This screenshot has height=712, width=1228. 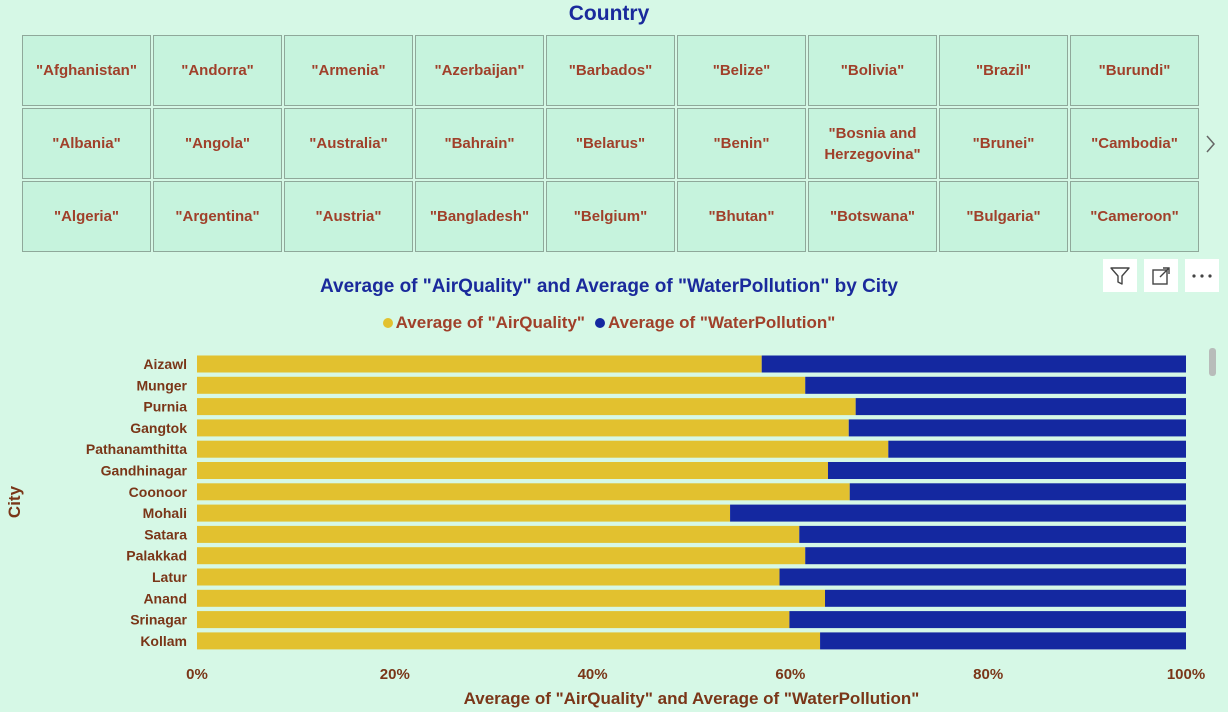 What do you see at coordinates (1003, 143) in the screenshot?
I see `country-tile: "Brunei"` at bounding box center [1003, 143].